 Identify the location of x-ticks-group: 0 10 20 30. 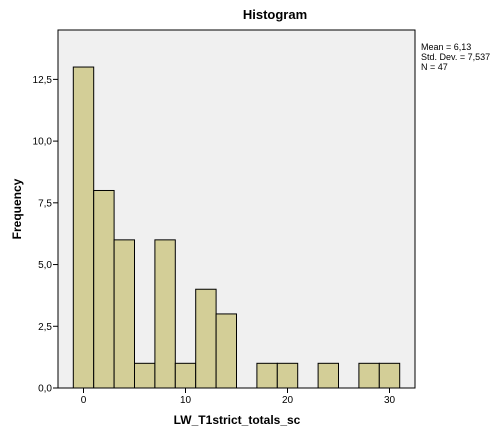
(238, 397).